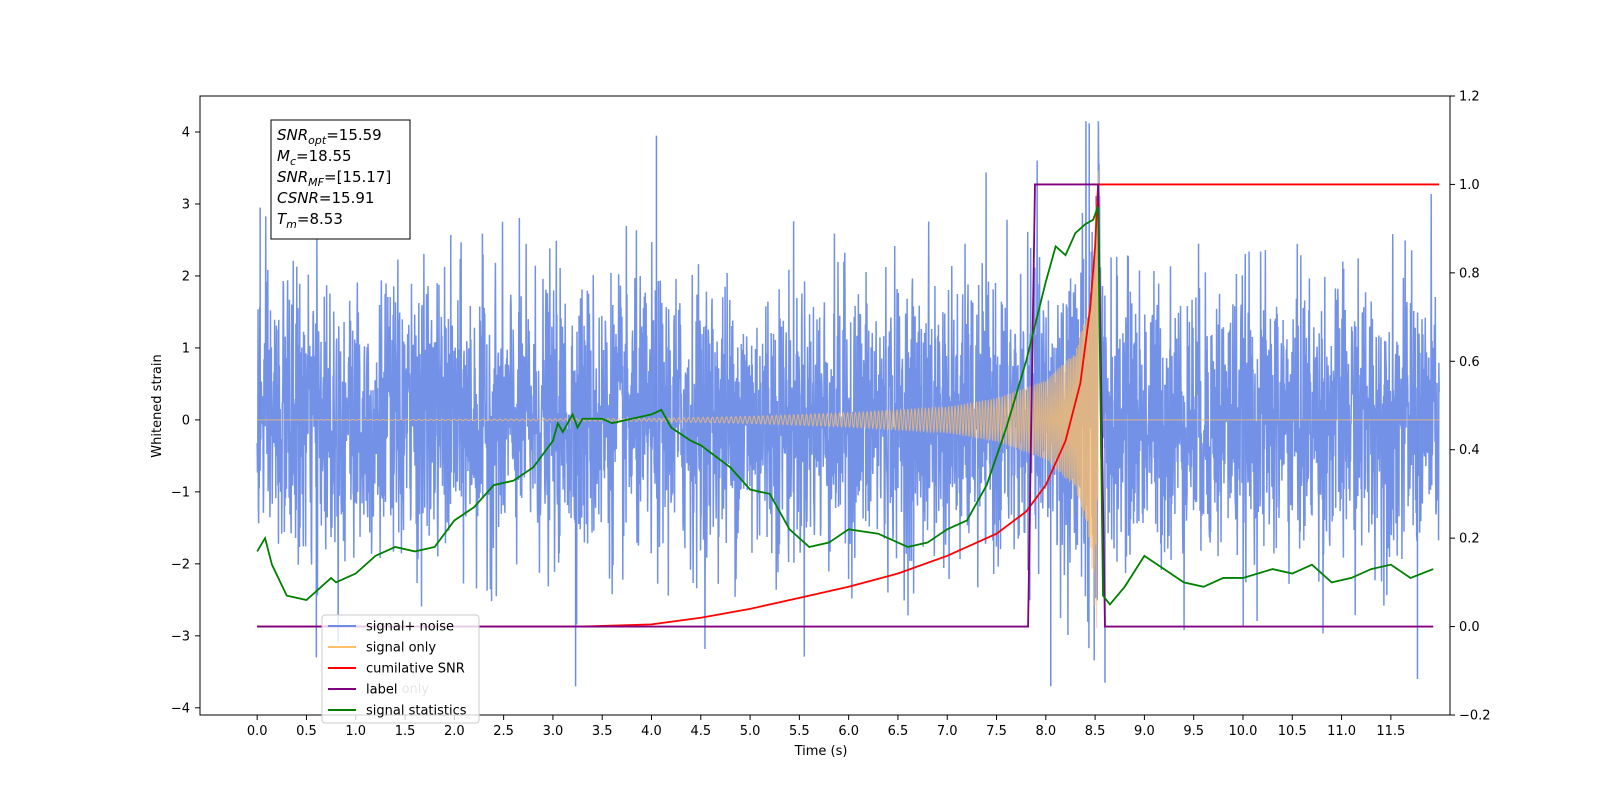 Image resolution: width=1600 pixels, height=800 pixels. Describe the element at coordinates (799, 731) in the screenshot. I see `x-tick-label: 5.5` at that location.